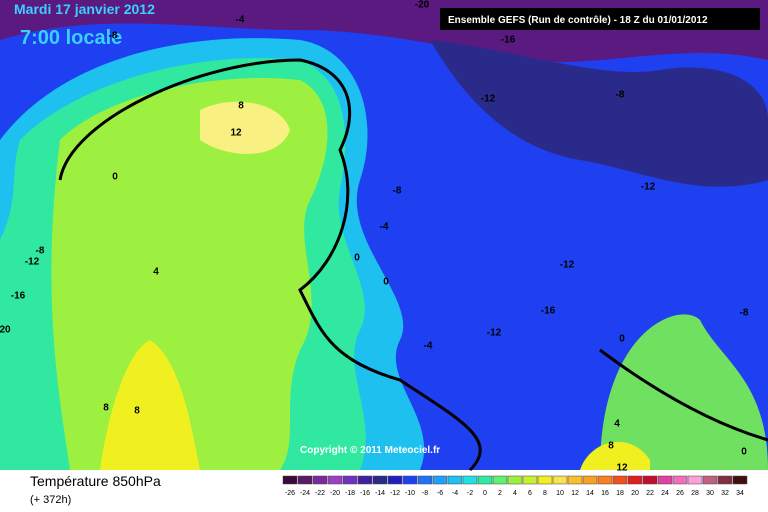  Describe the element at coordinates (635, 493) in the screenshot. I see `legend-tick: 20` at that location.